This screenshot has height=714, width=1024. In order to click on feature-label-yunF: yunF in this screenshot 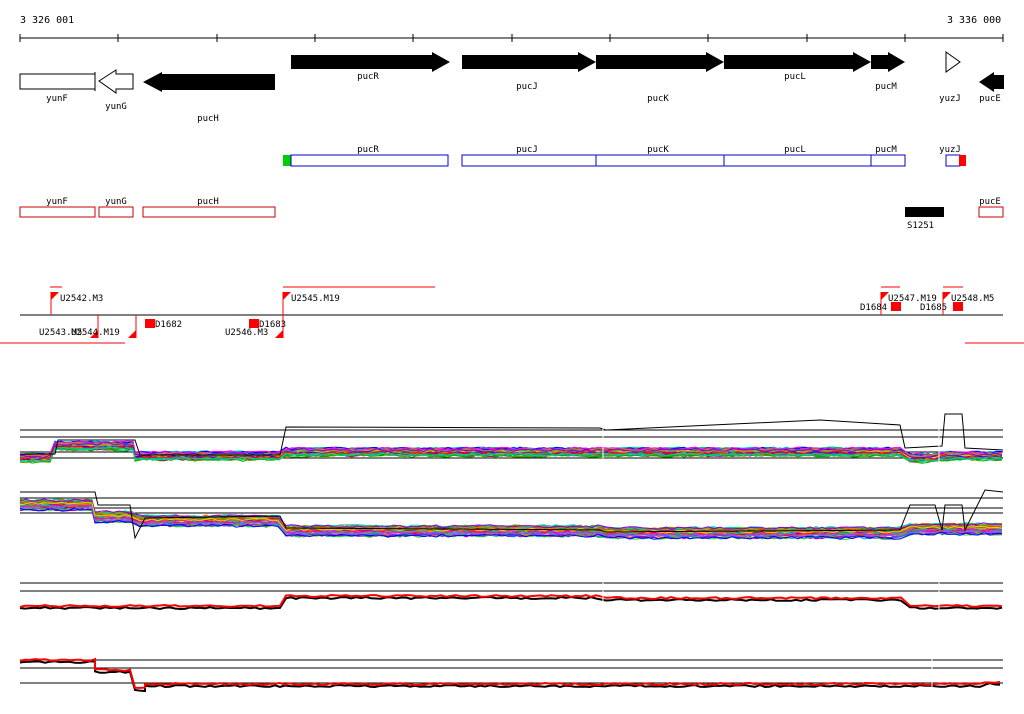, I will do `click(57, 202)`.